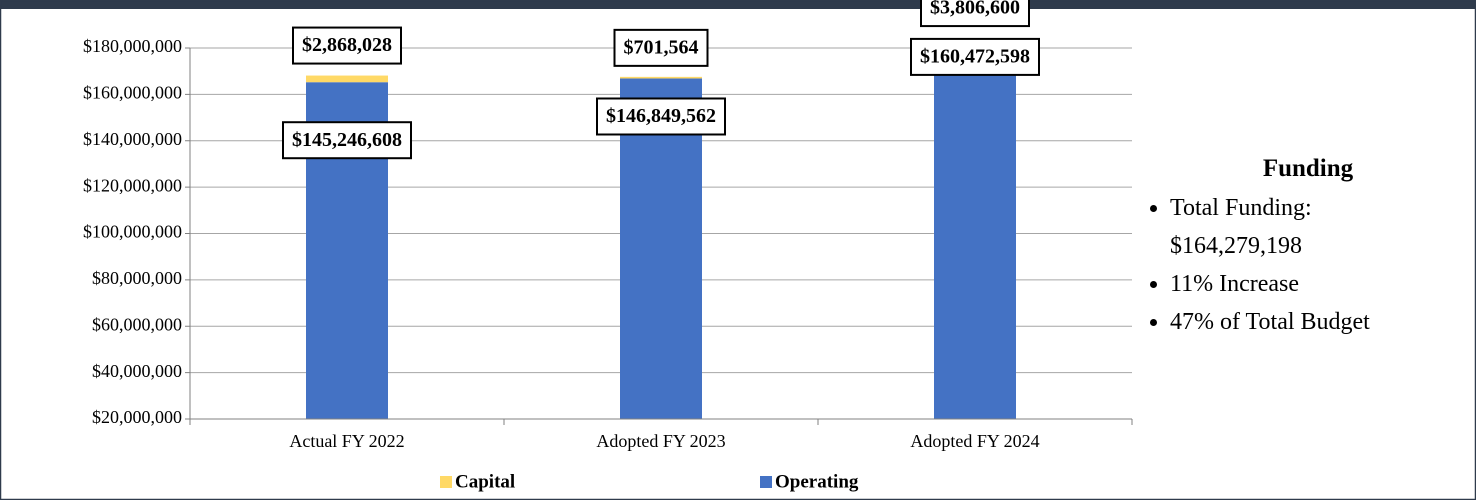  What do you see at coordinates (1319, 322) in the screenshot?
I see `sidebar-item: 47% of Total Budget` at bounding box center [1319, 322].